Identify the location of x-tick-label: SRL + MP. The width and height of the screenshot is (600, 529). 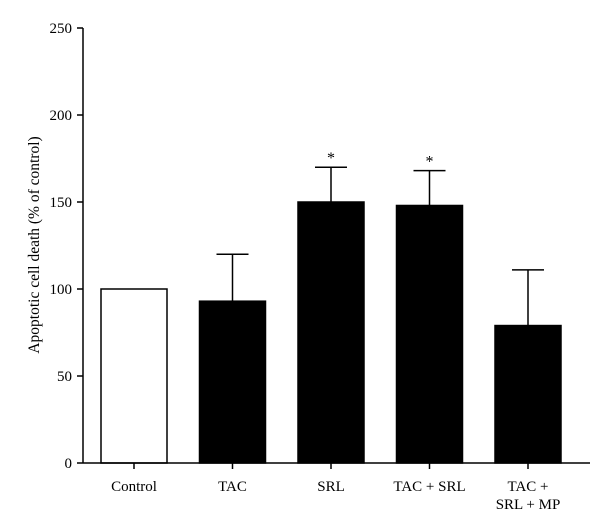
(528, 505).